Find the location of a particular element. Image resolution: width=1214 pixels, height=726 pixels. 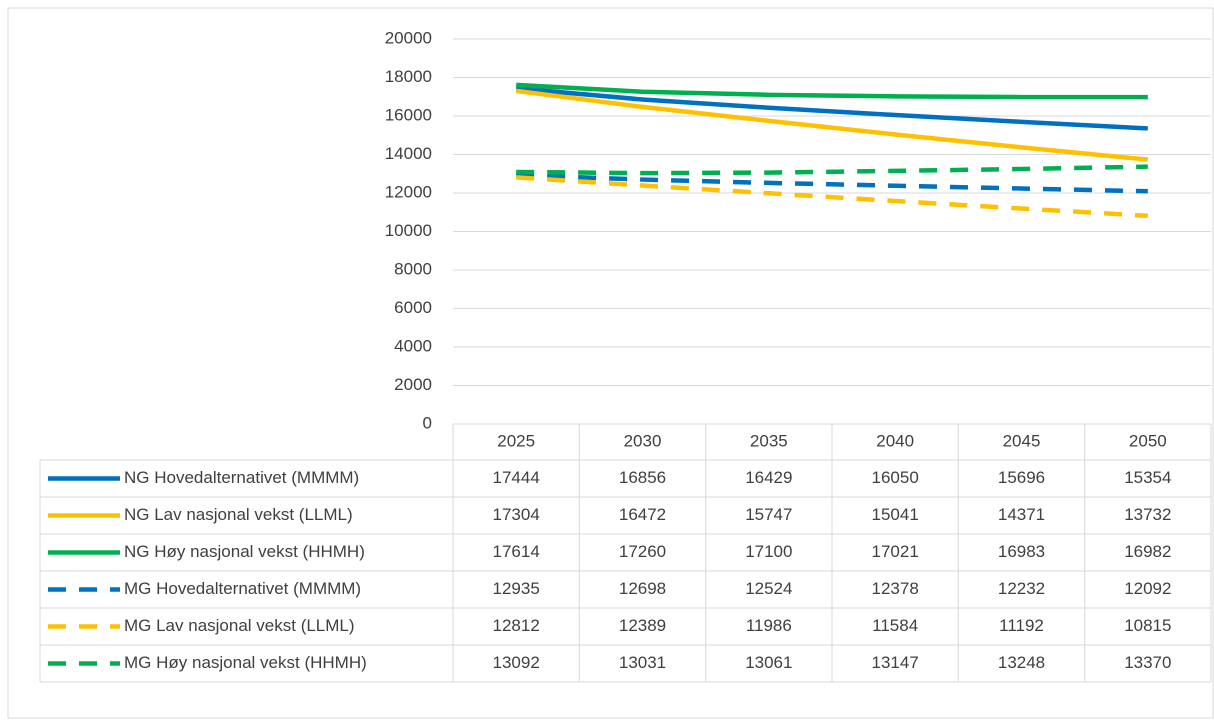

legend-label: MG Hovedalternativet (MMMM) is located at coordinates (242, 588).